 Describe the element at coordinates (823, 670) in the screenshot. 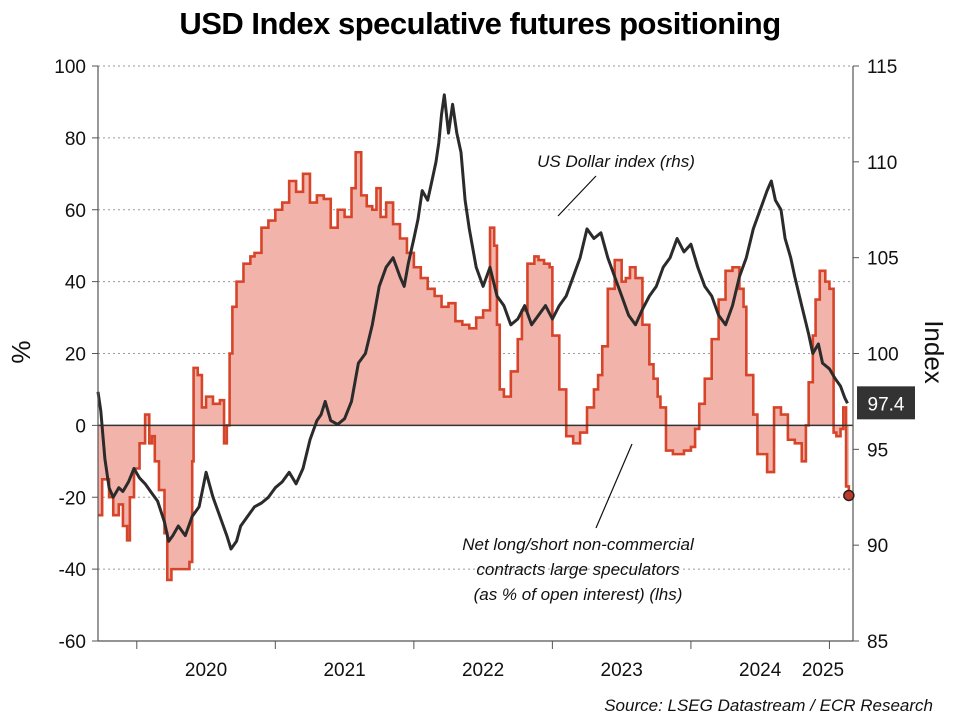

I see `x-tick-label: 2025` at that location.